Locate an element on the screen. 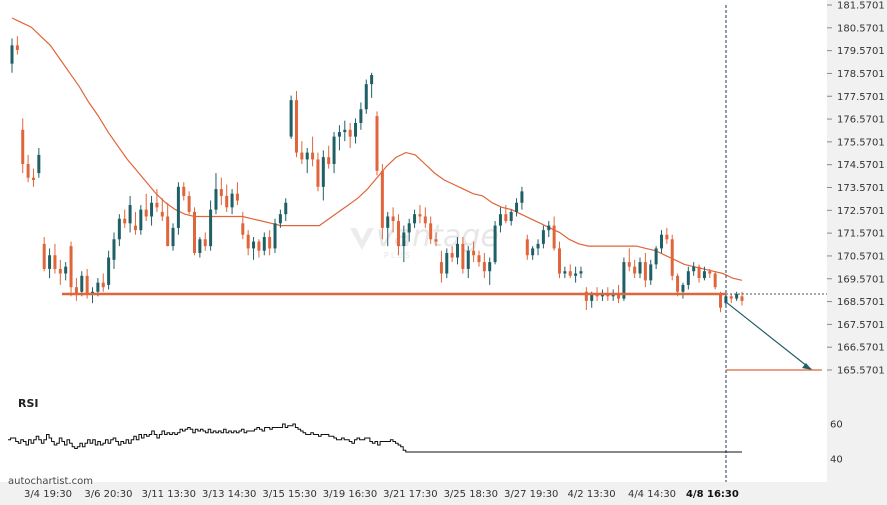 The image size is (887, 505). time-tick-label: 3/19 16:30 is located at coordinates (350, 494).